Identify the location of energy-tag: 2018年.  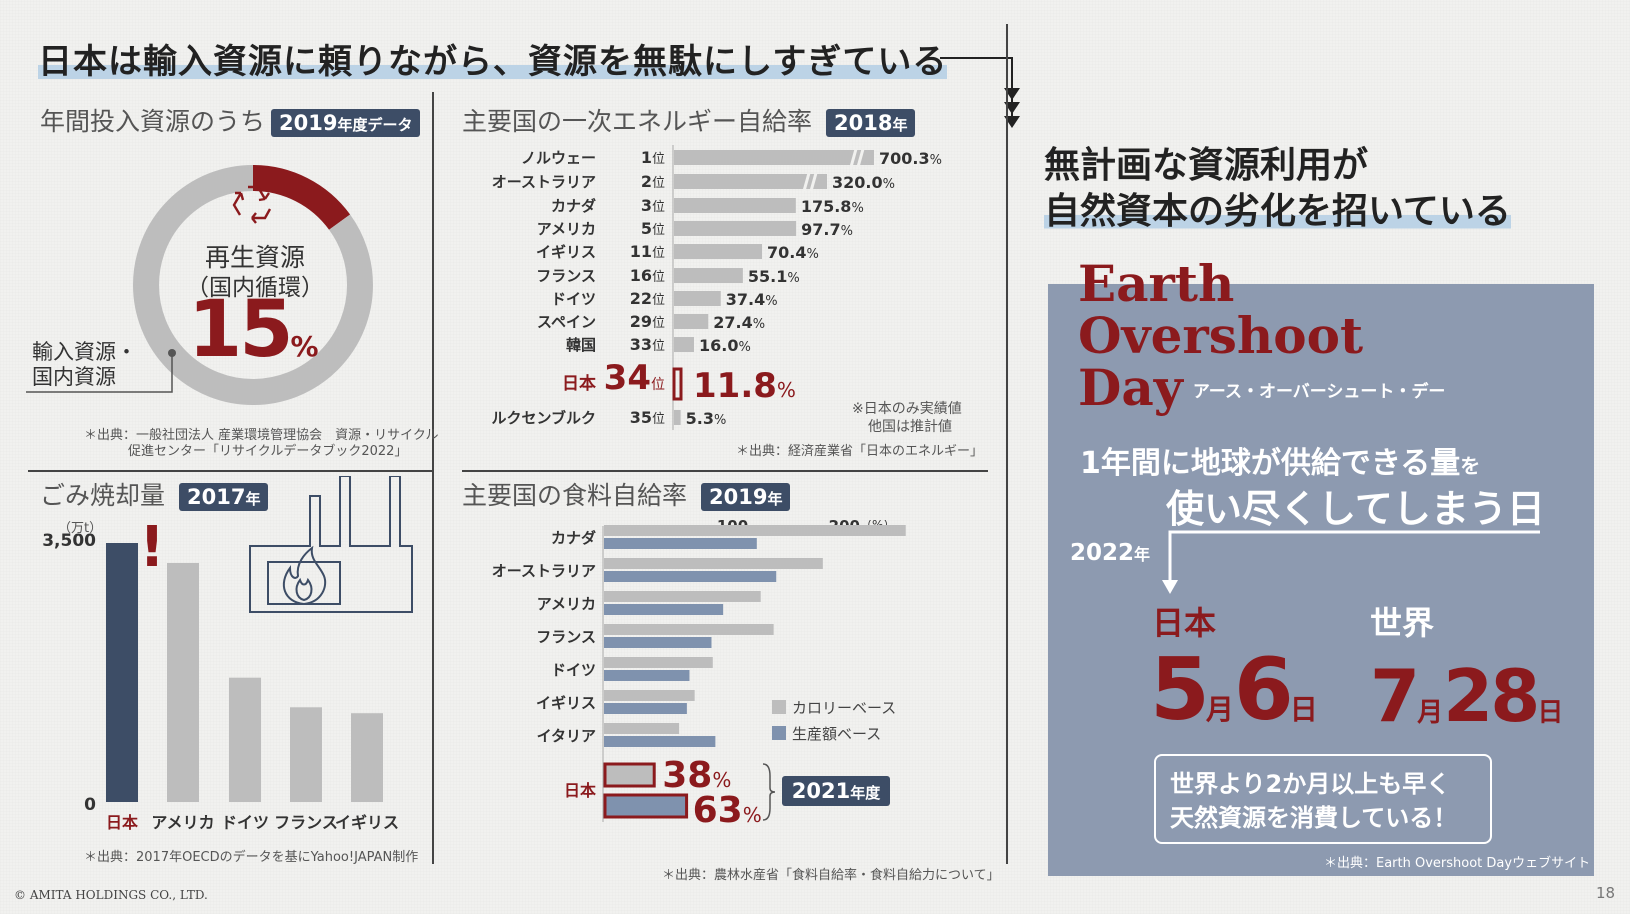
(871, 123).